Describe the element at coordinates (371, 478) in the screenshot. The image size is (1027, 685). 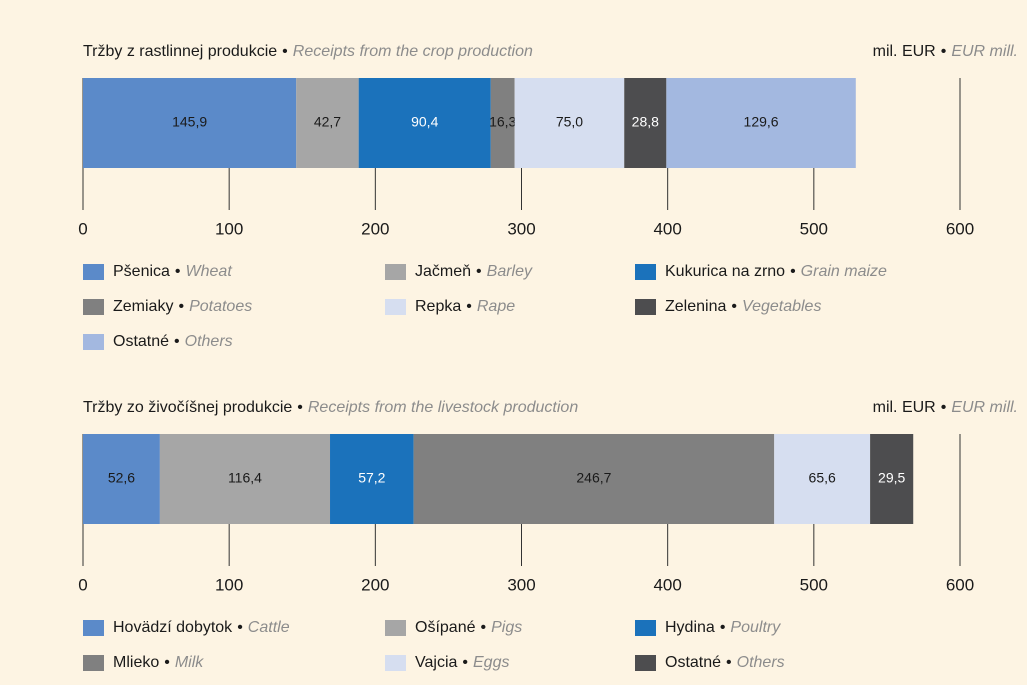
I see `data-label: 57,2` at that location.